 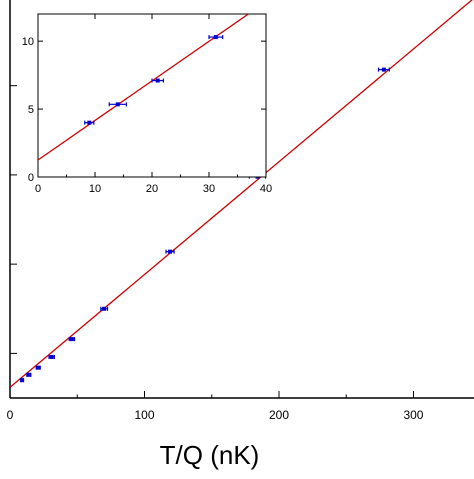 I want to click on inset-x-tick-label: 10, so click(x=95, y=189).